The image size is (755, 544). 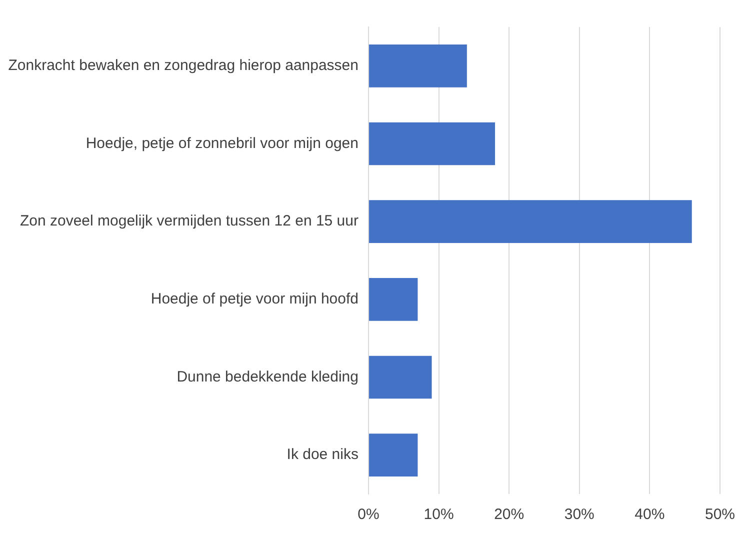 What do you see at coordinates (322, 455) in the screenshot?
I see `y-tick-label: Ik doe niks` at bounding box center [322, 455].